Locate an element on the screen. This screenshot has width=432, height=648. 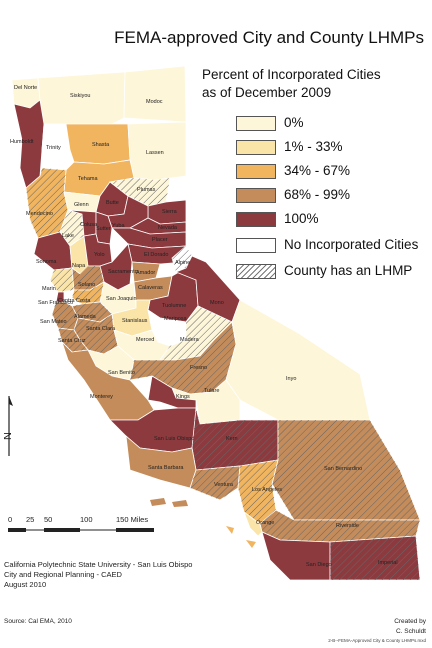
scale-tick-label: 50 is located at coordinates (48, 519).